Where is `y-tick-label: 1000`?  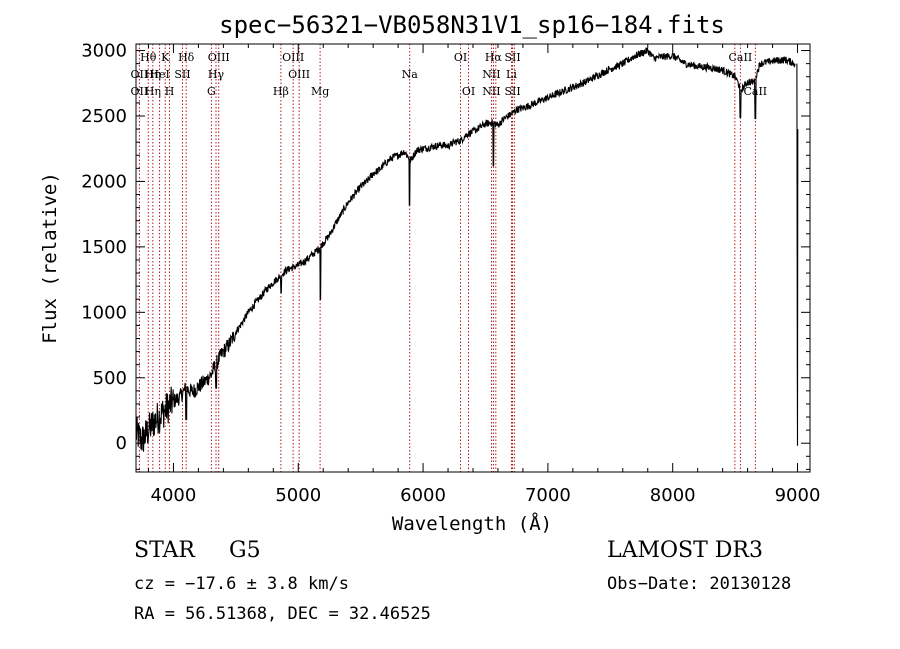 y-tick-label: 1000 is located at coordinates (104, 312).